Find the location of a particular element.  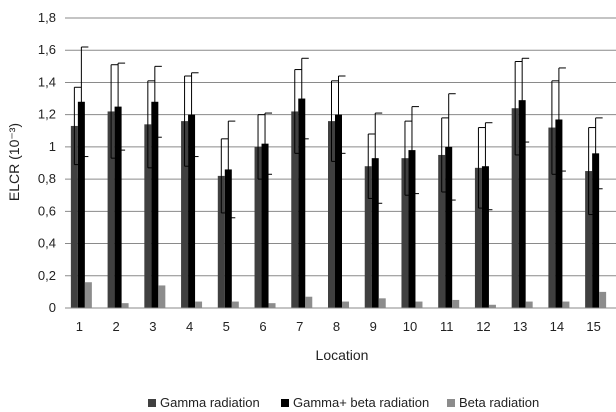

y-tick-label: 0,4 is located at coordinates (47, 243).